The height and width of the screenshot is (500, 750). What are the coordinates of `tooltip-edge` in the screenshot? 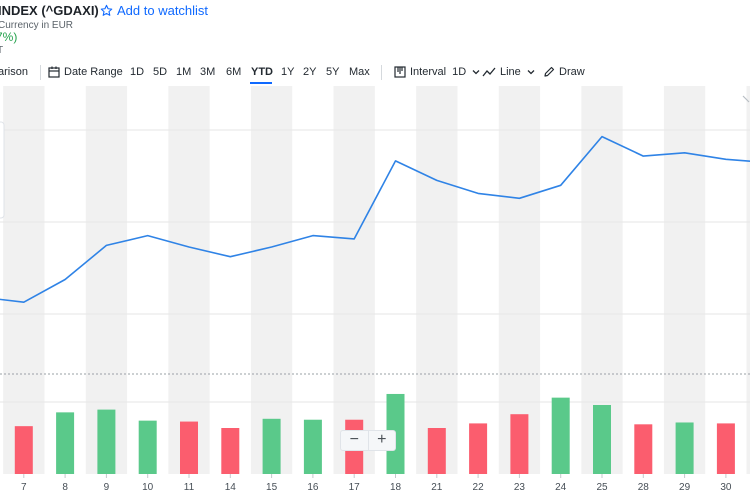 It's located at (2, 170).